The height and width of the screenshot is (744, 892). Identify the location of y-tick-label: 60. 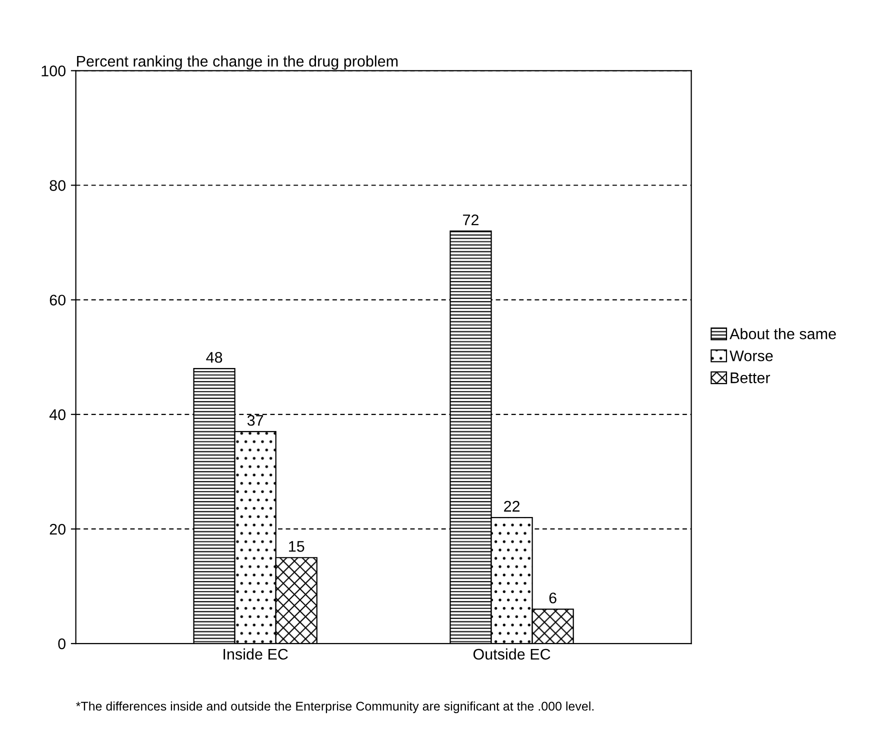
(58, 300).